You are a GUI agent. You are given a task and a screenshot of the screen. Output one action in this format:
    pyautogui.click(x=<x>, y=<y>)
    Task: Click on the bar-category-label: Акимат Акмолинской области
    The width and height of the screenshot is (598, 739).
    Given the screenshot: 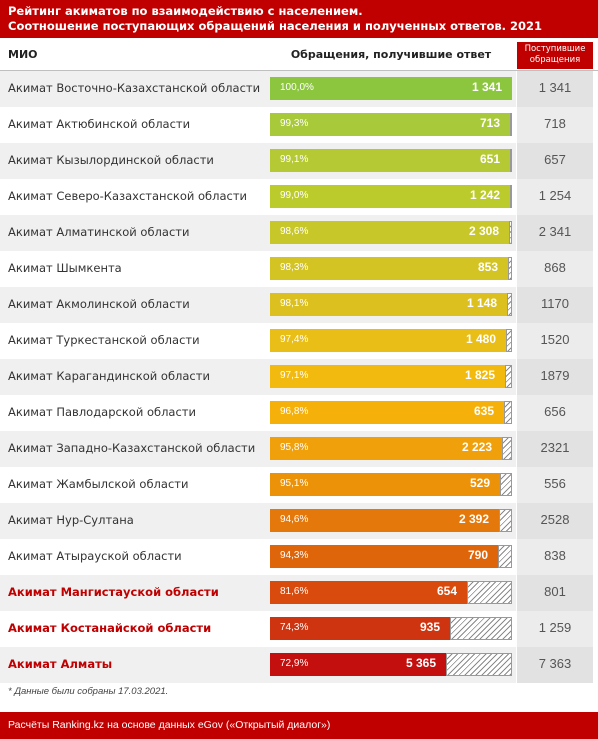 What is the action you would take?
    pyautogui.click(x=99, y=304)
    